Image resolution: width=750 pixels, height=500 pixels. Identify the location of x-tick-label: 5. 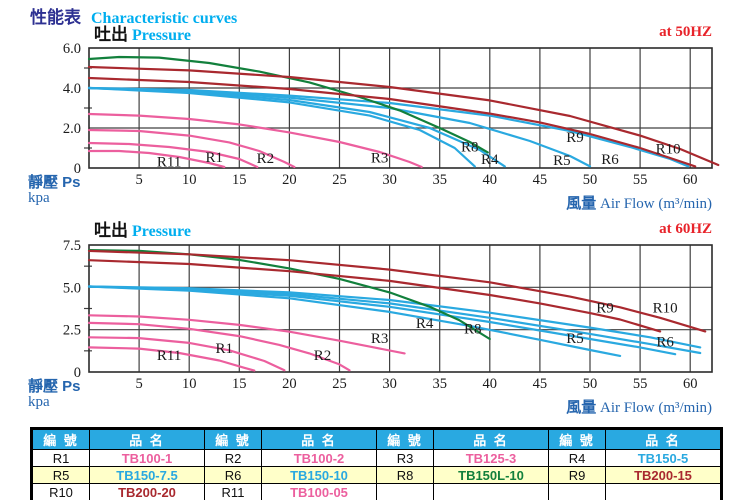
(138, 180).